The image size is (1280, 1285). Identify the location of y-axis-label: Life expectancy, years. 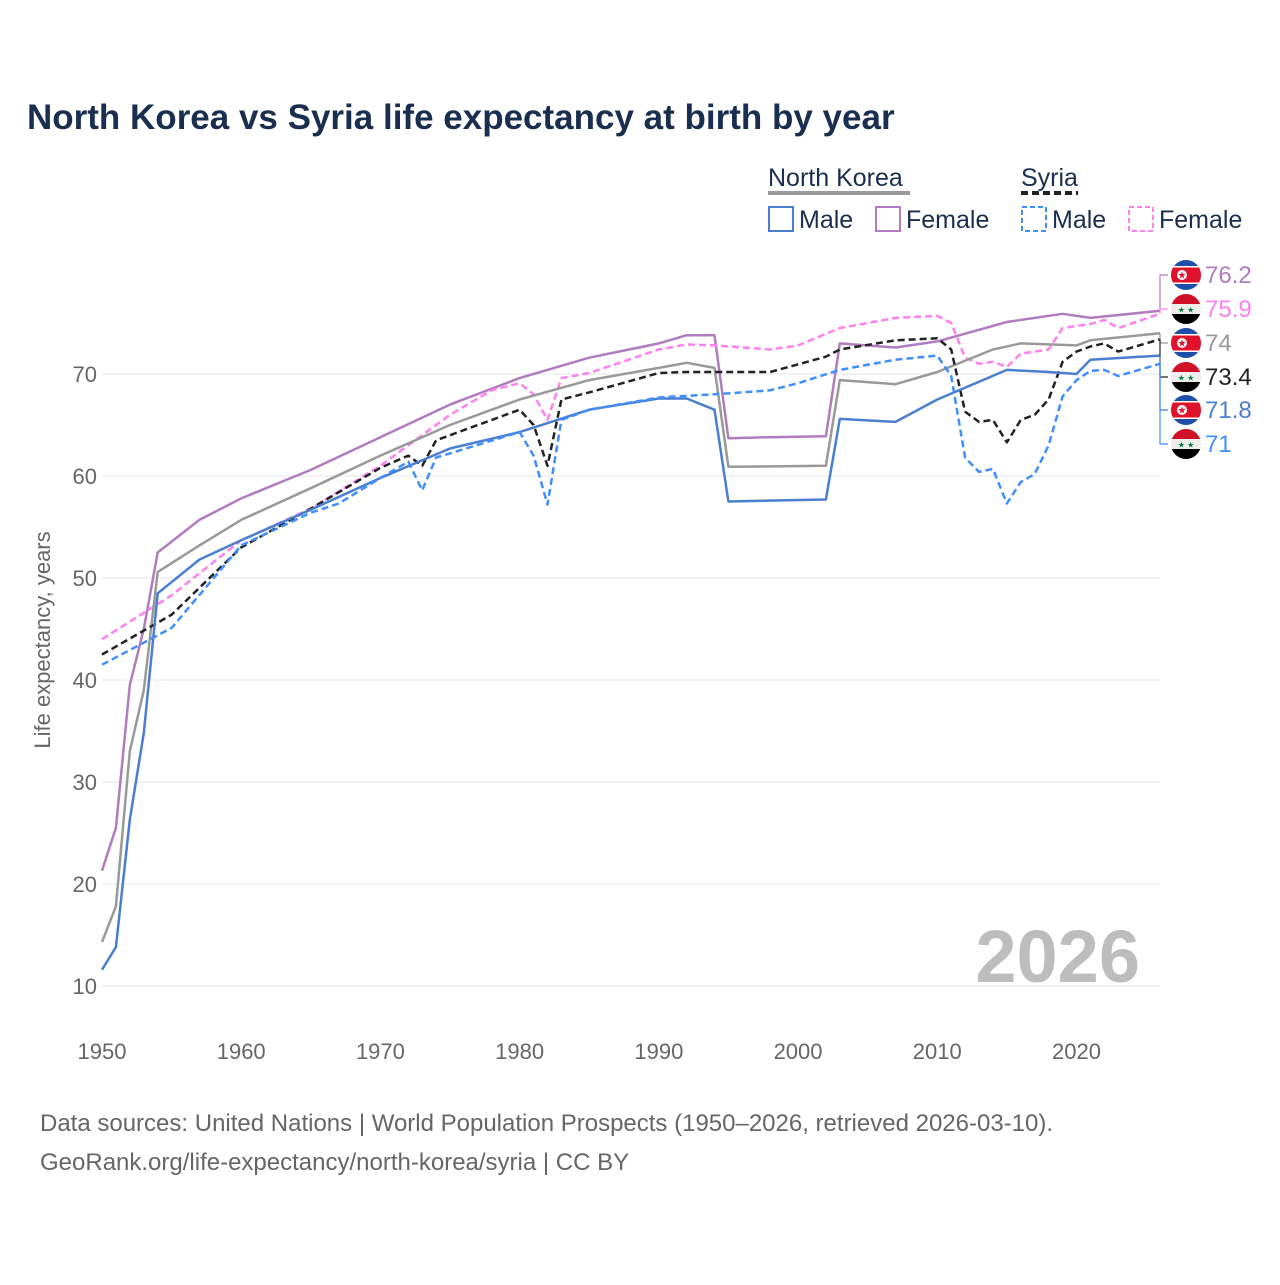
(42, 639).